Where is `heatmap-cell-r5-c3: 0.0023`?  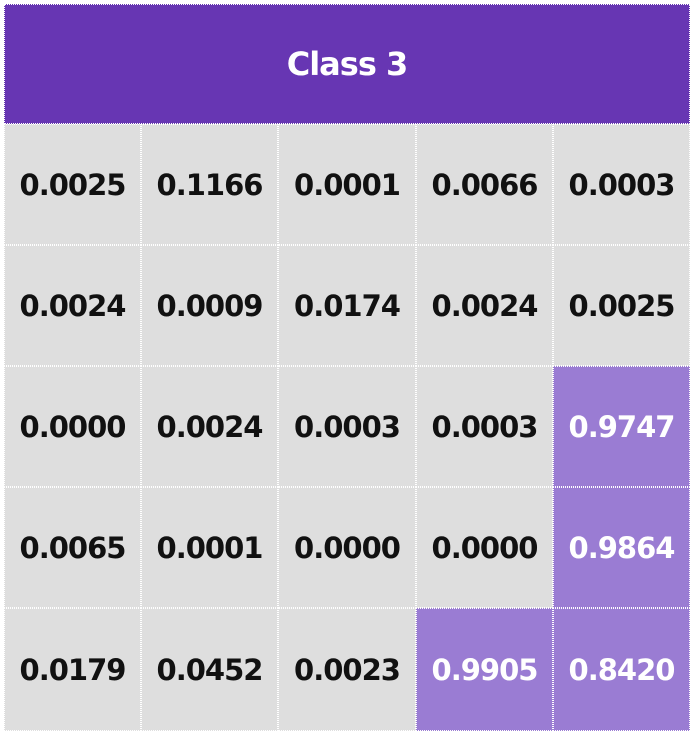
heatmap-cell-r5-c3: 0.0023 is located at coordinates (347, 669).